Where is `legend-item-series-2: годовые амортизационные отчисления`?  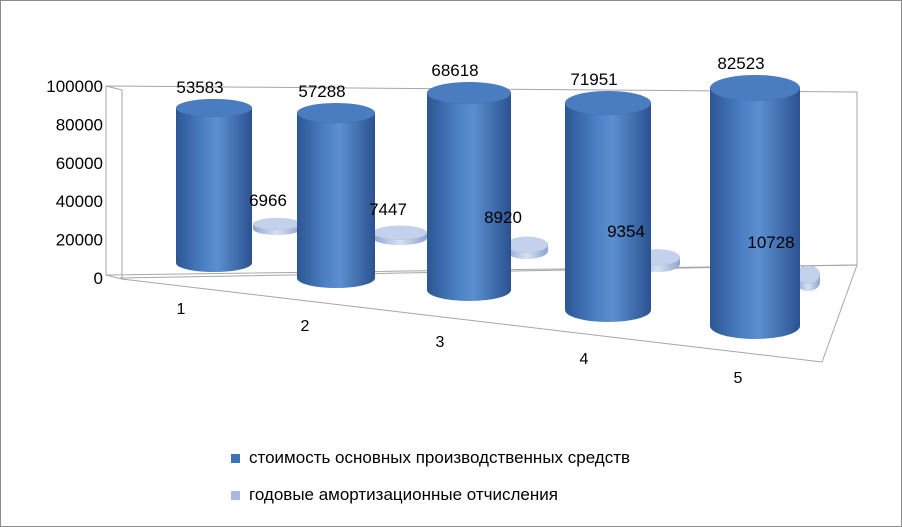 legend-item-series-2: годовые амортизационные отчисления is located at coordinates (430, 495).